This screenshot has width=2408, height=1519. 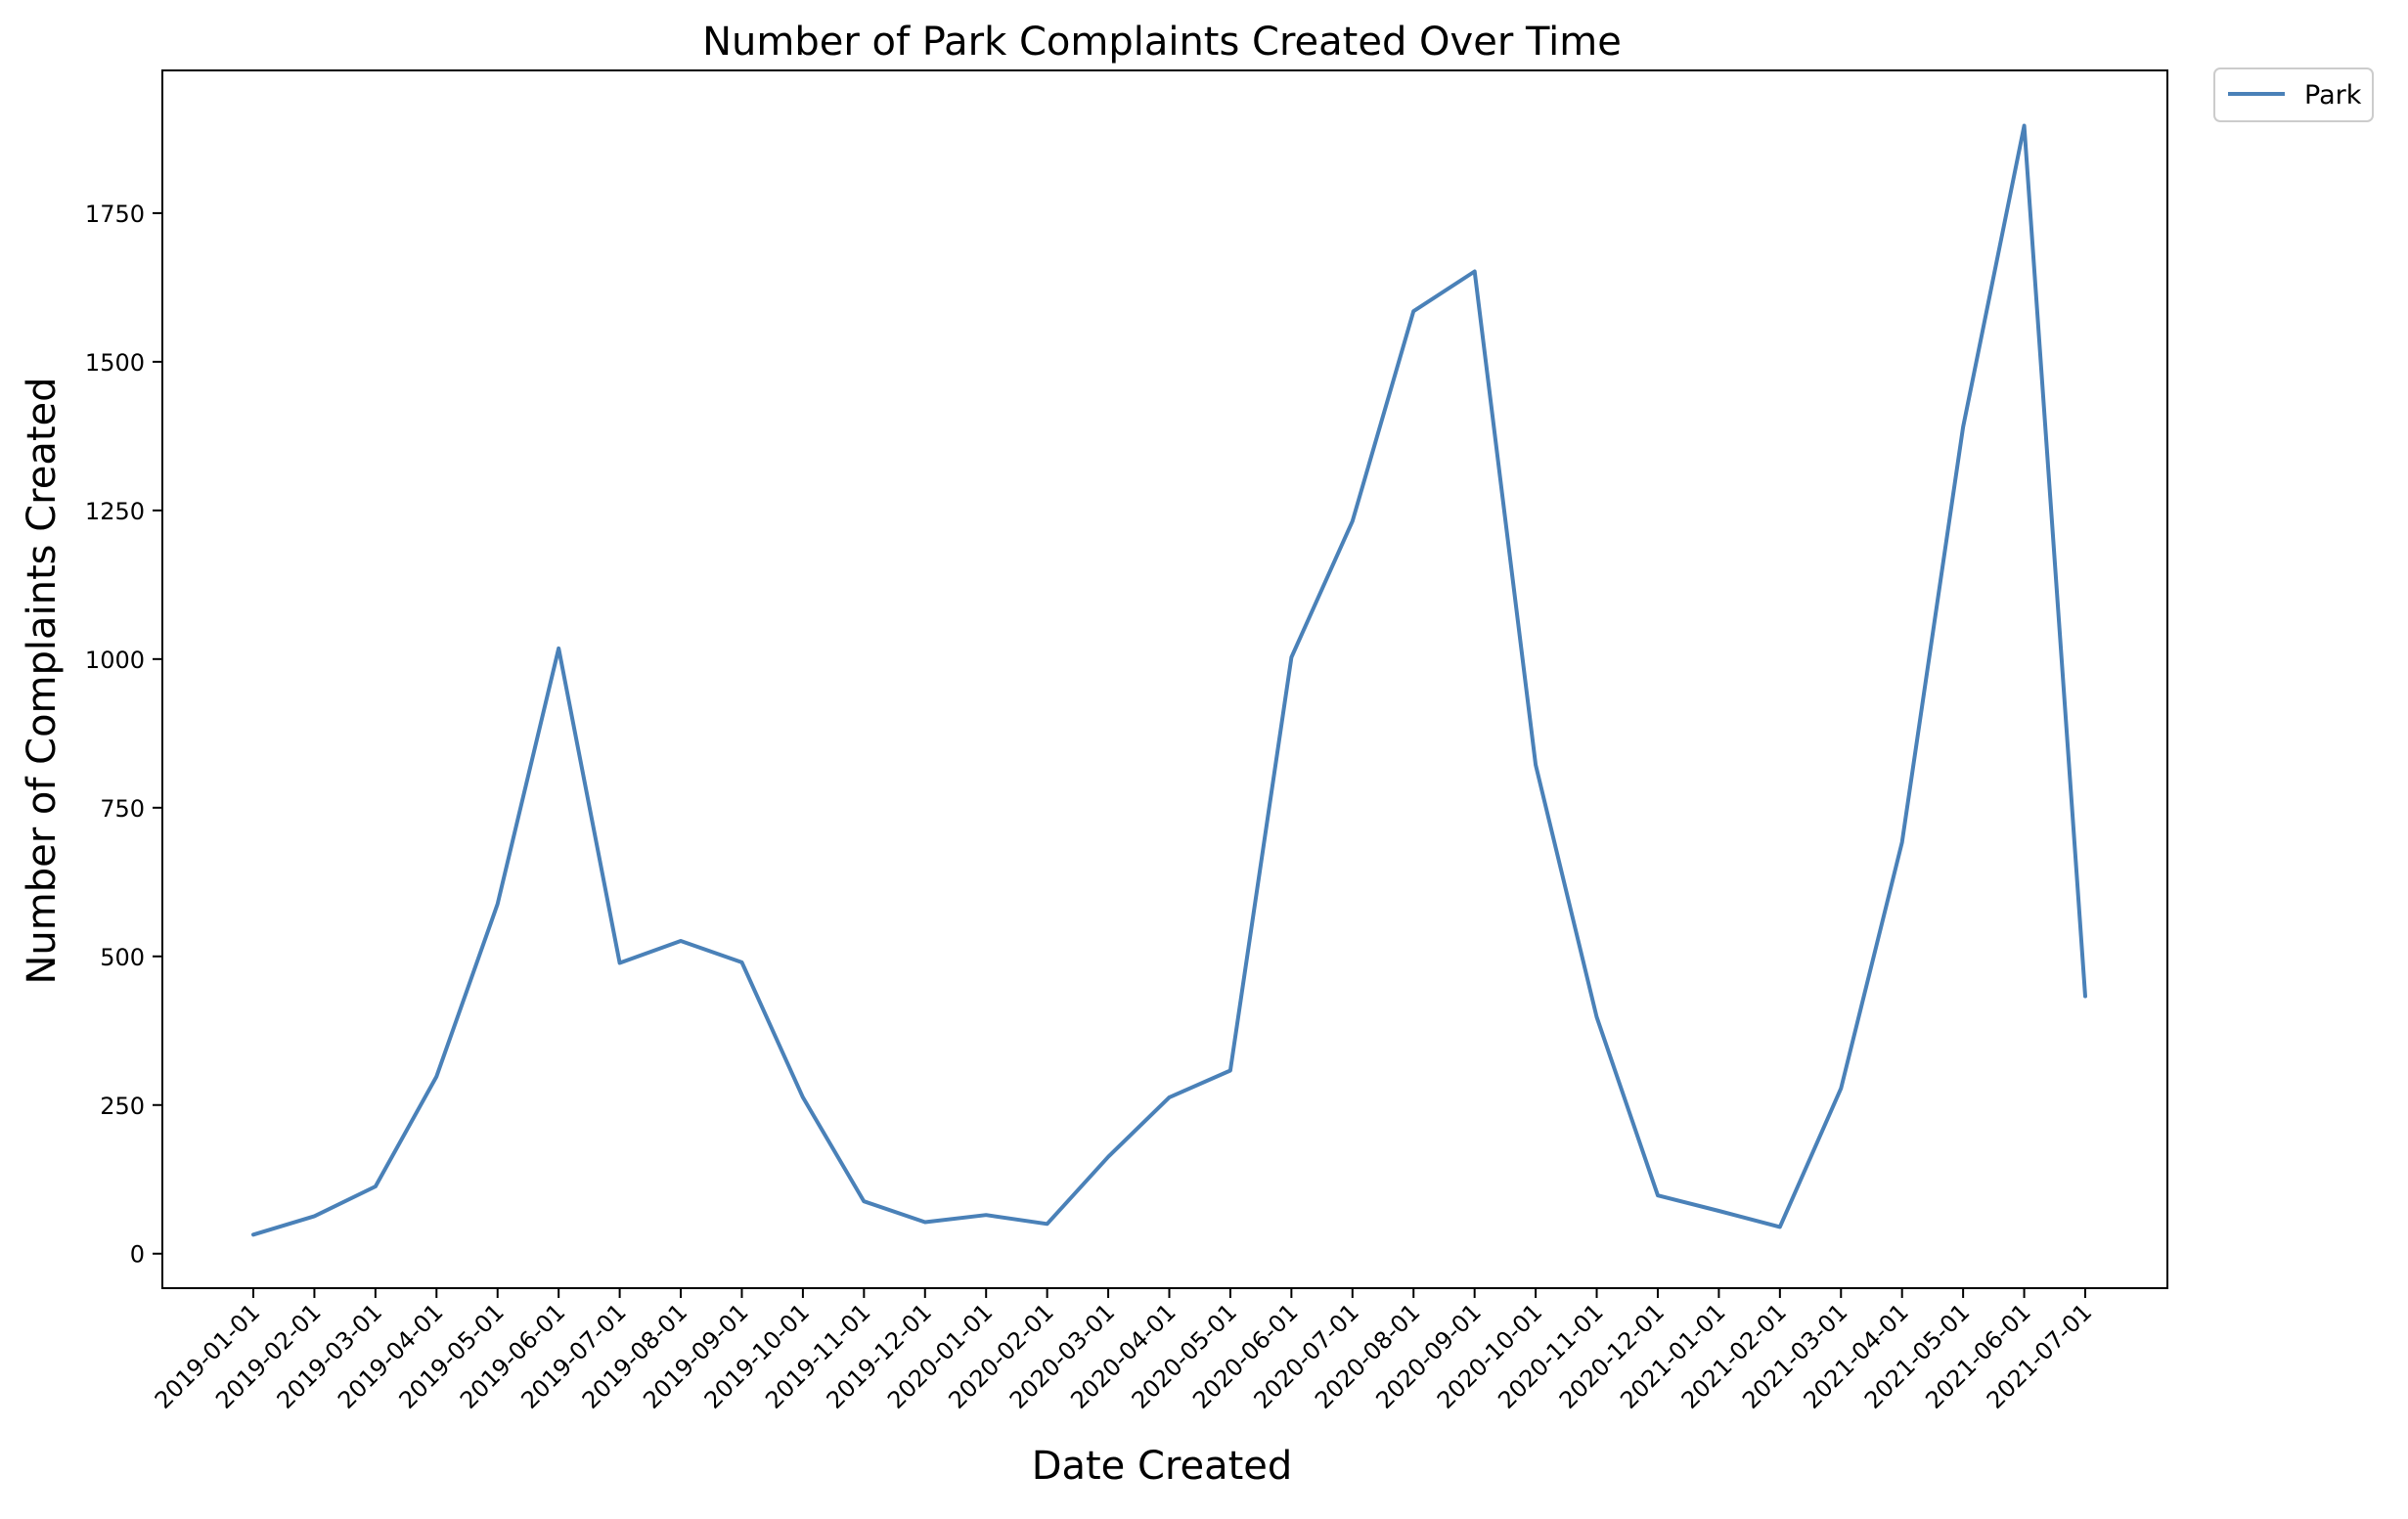 I want to click on legend-box, so click(x=2293, y=94).